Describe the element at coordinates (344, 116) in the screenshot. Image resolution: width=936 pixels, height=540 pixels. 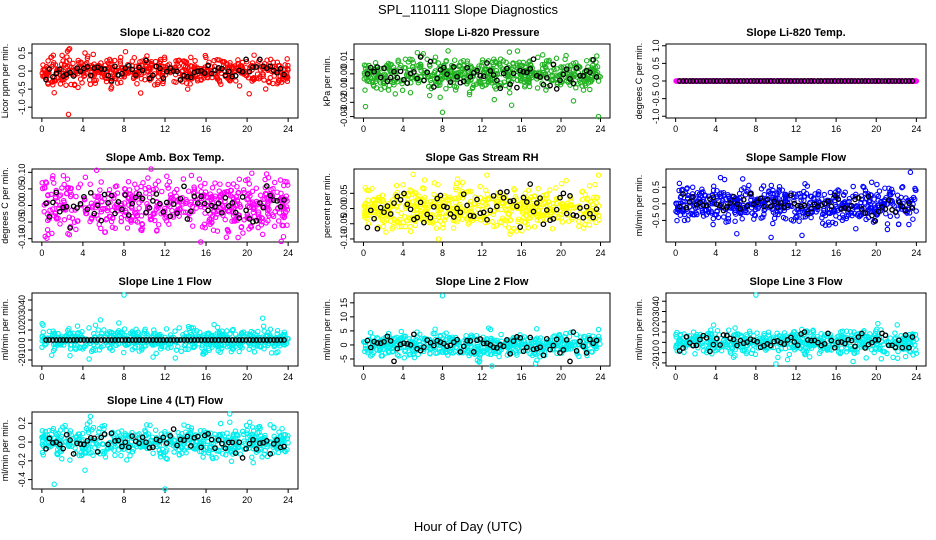
I see `y-tick-label: -0.03` at that location.